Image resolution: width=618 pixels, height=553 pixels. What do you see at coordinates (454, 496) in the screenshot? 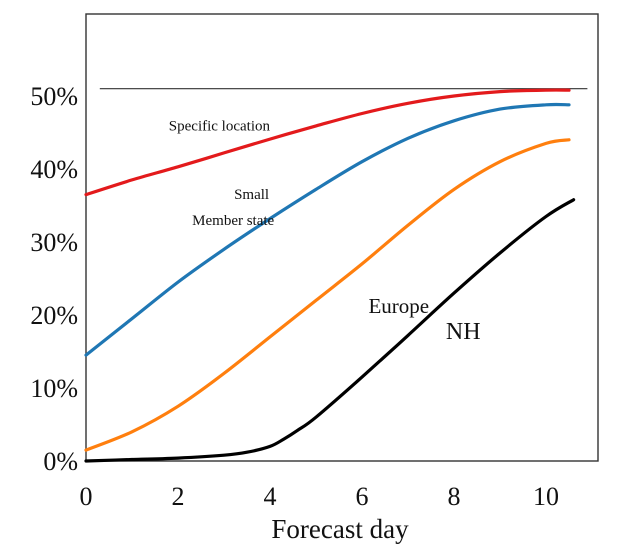
I see `x-tick-label: 8` at bounding box center [454, 496].